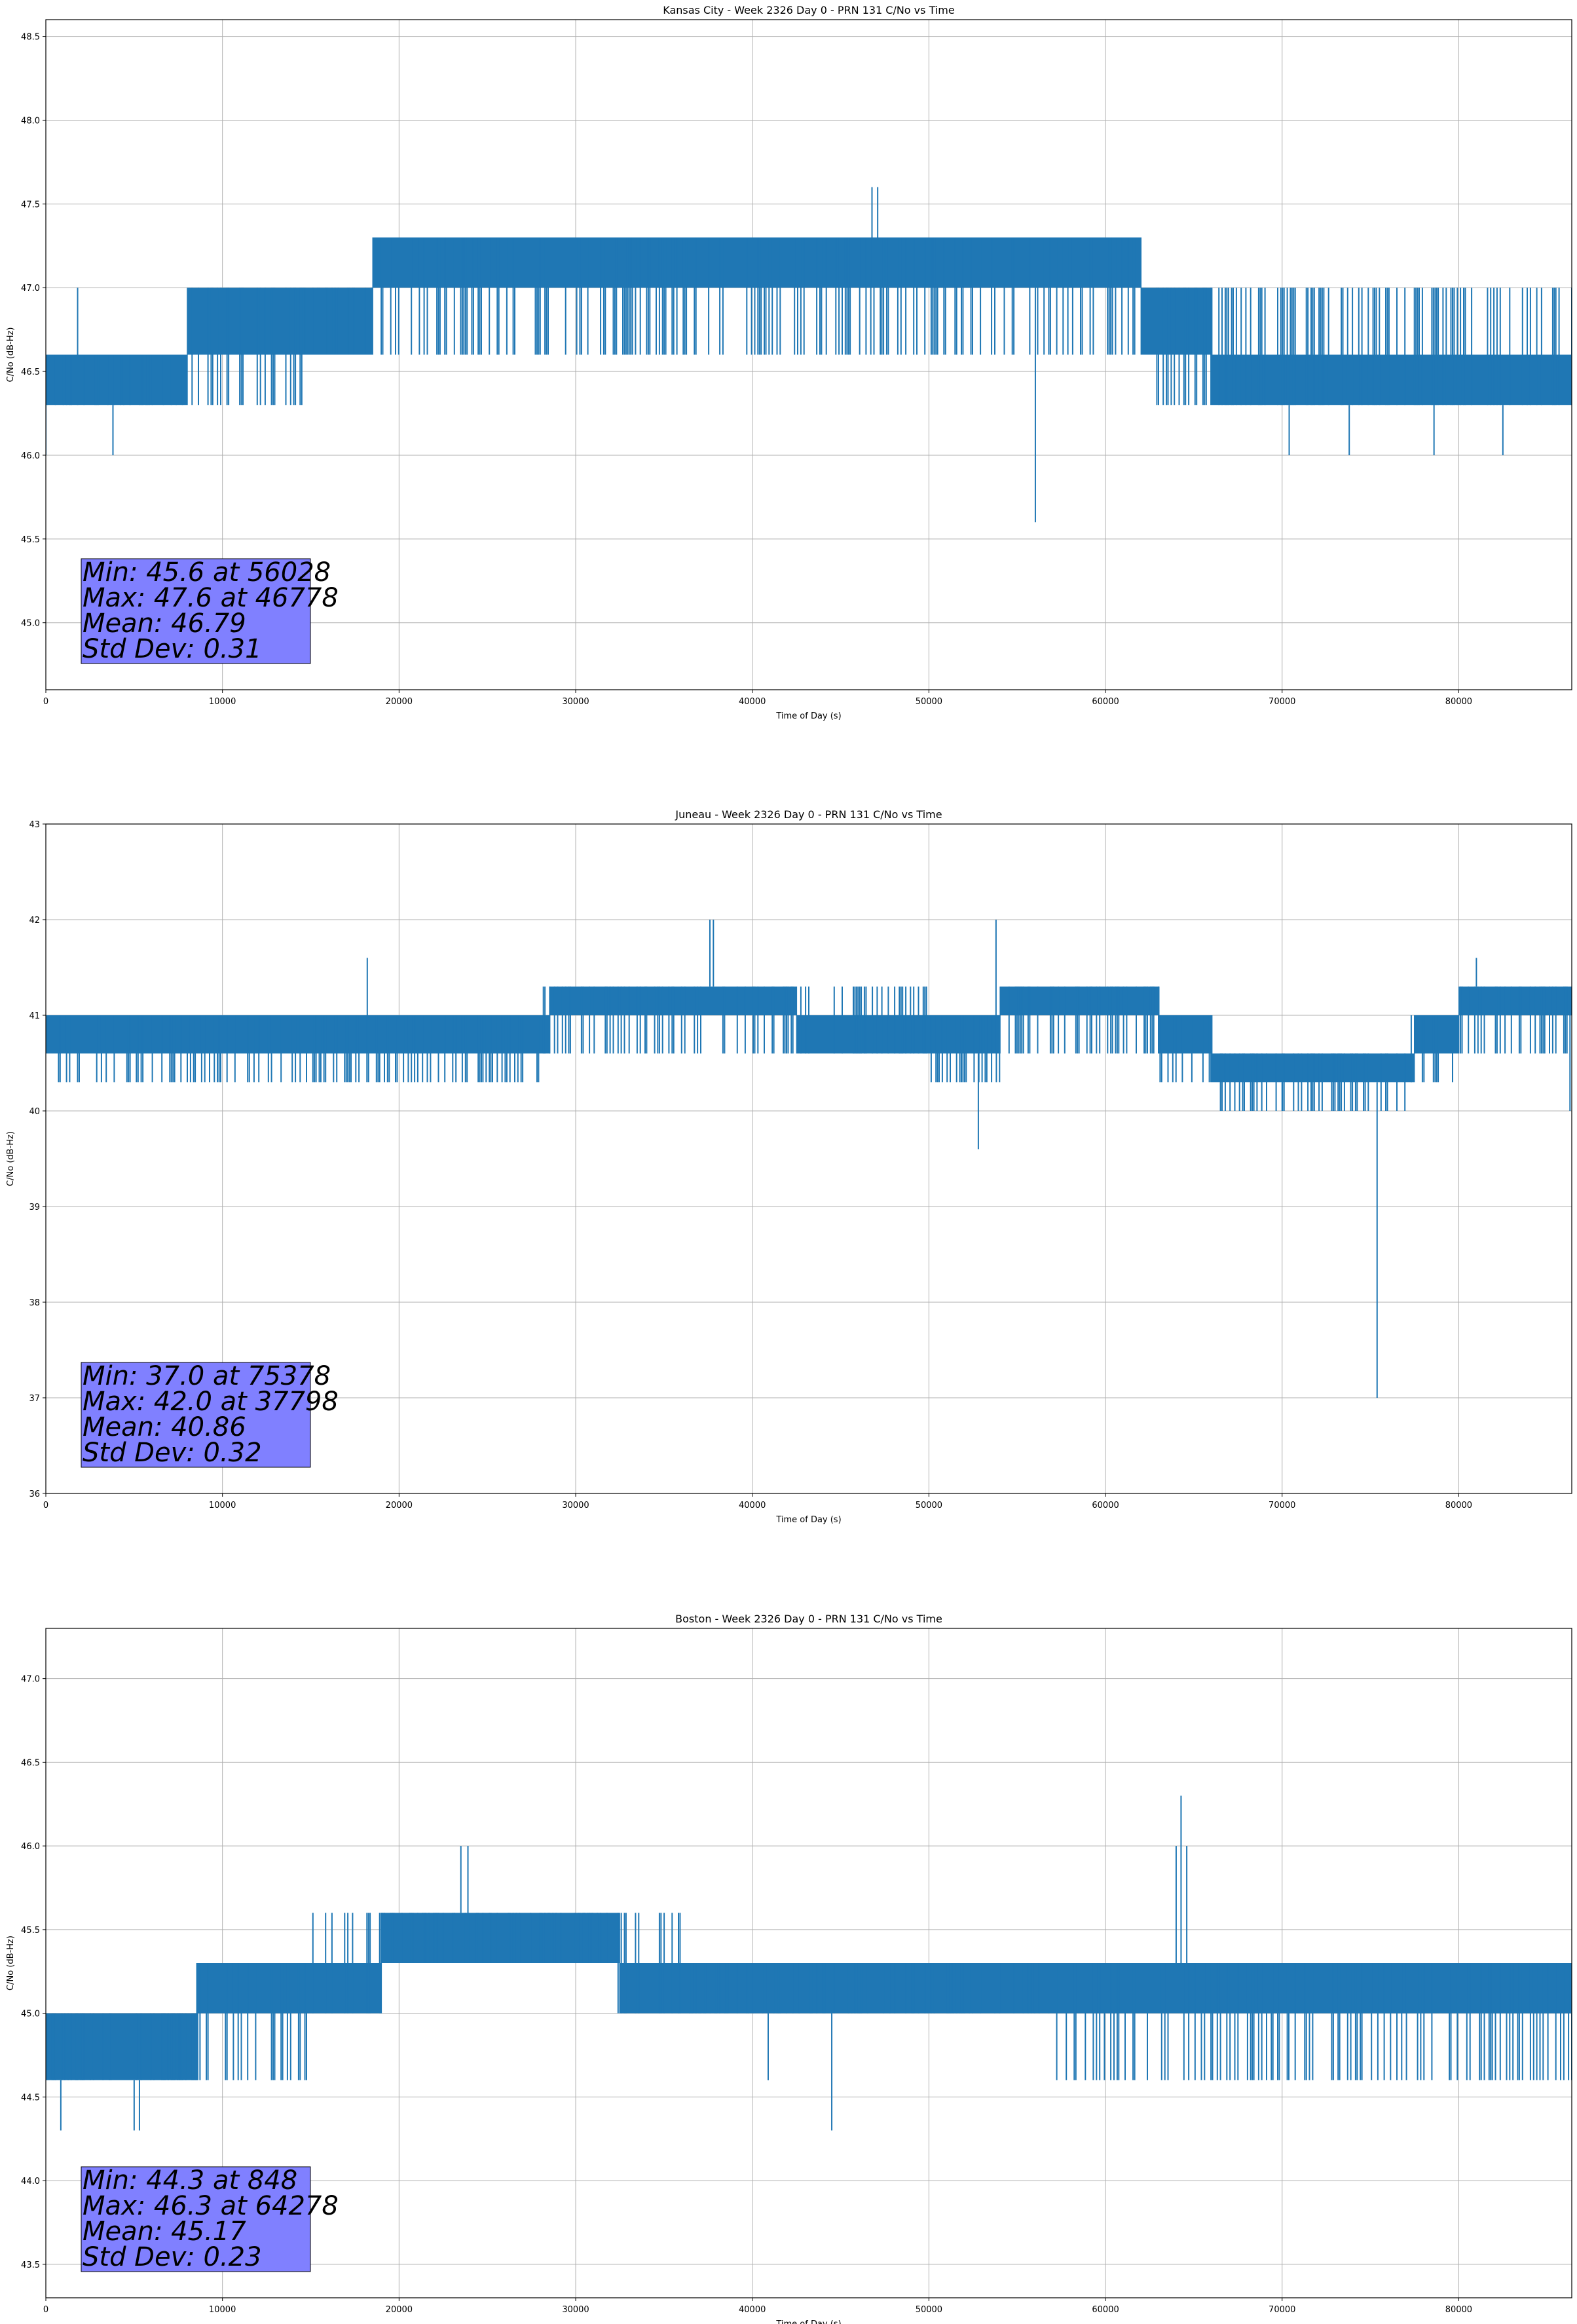  What do you see at coordinates (211, 2206) in the screenshot?
I see `stats-line: Max: 46.3 at 64278` at bounding box center [211, 2206].